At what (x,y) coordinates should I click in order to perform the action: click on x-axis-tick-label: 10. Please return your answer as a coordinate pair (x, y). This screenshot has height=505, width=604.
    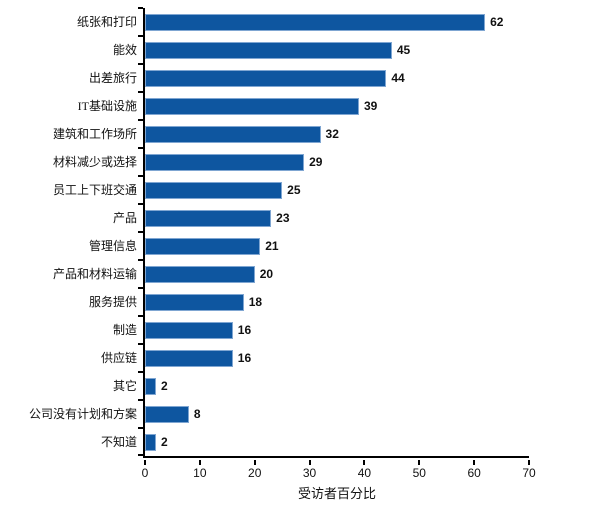
    Looking at the image, I should click on (200, 473).